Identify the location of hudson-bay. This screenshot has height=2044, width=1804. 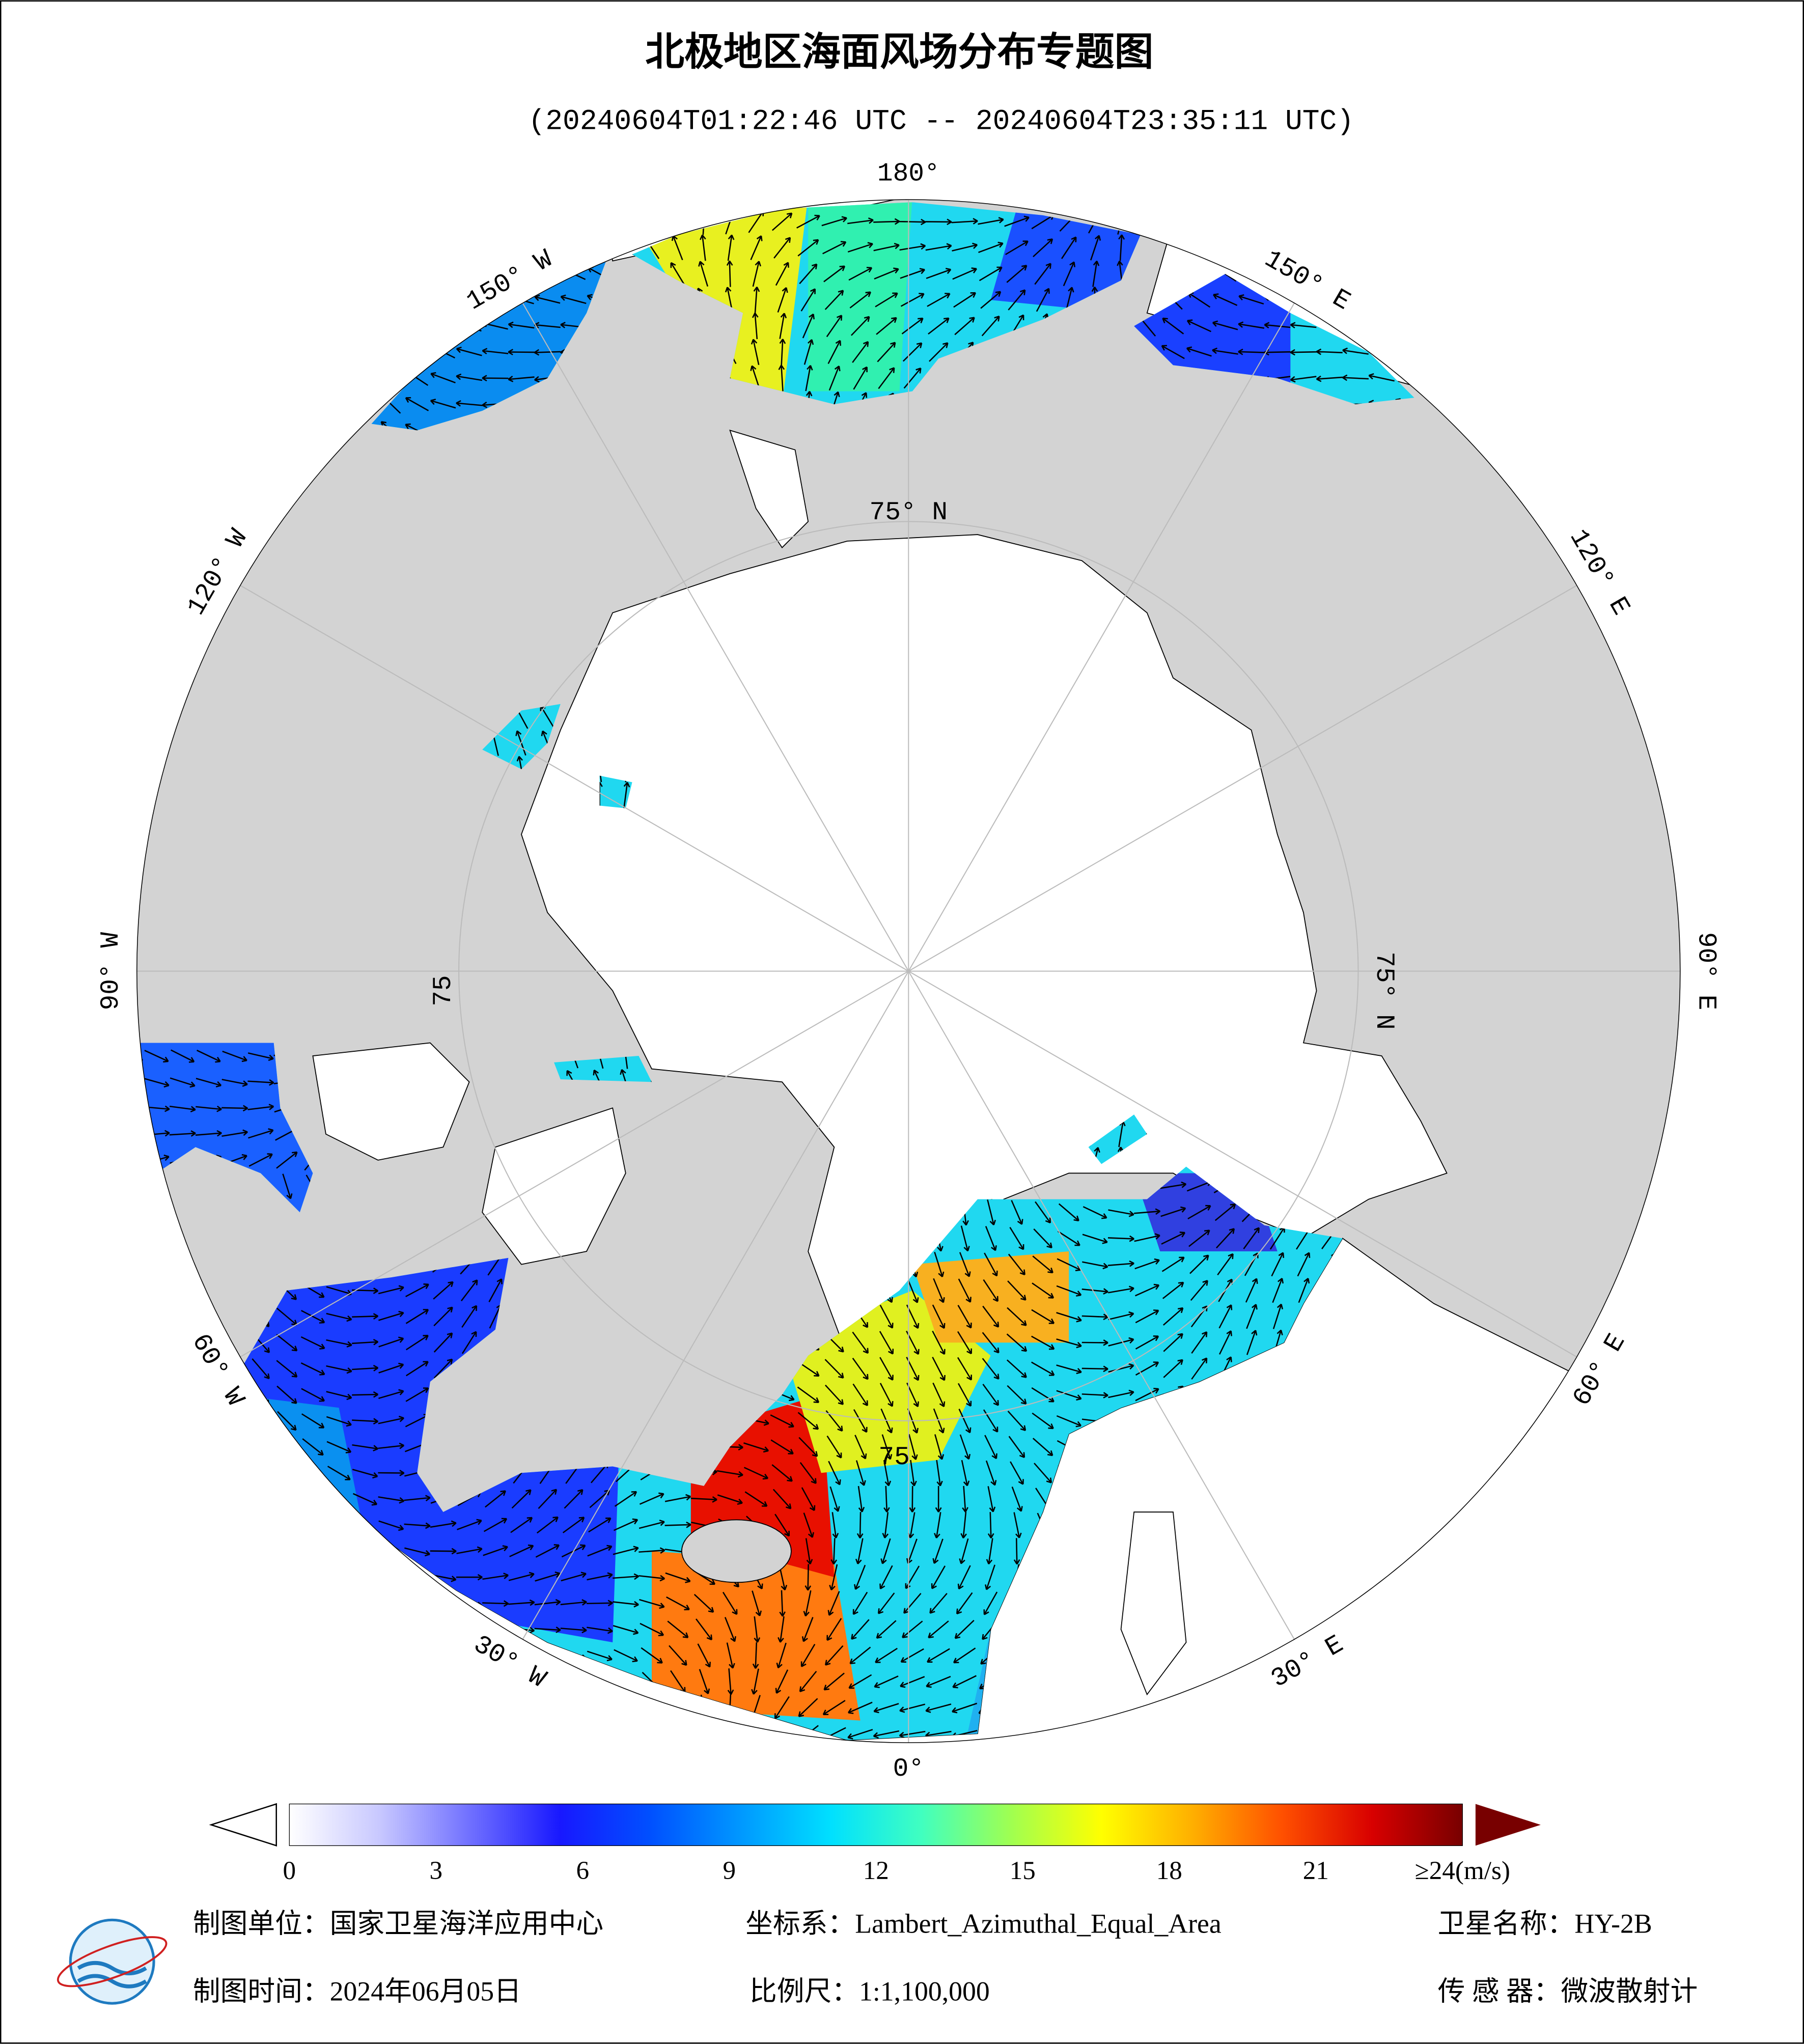
(391, 1101).